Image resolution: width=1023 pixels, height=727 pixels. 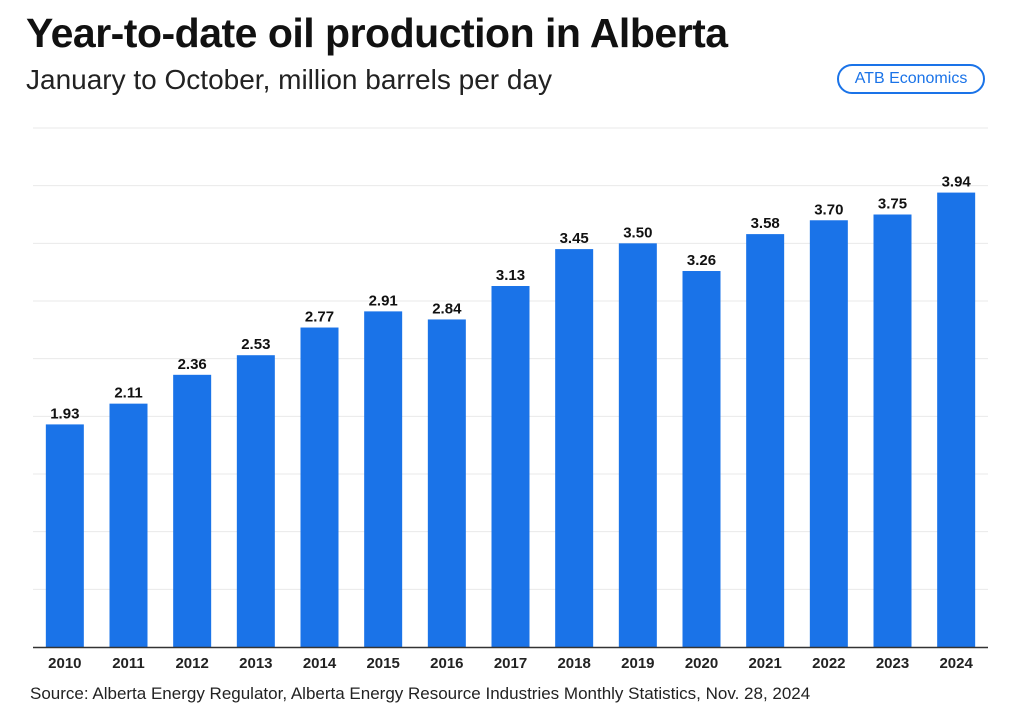 I want to click on bar-2012, so click(x=192, y=510).